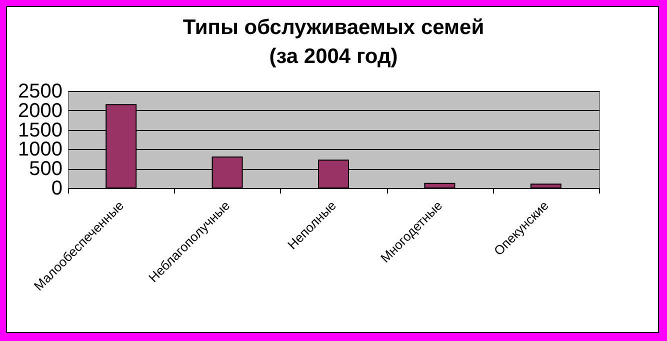  I want to click on chart-title: Типы обслуживаемых семей, so click(333, 27).